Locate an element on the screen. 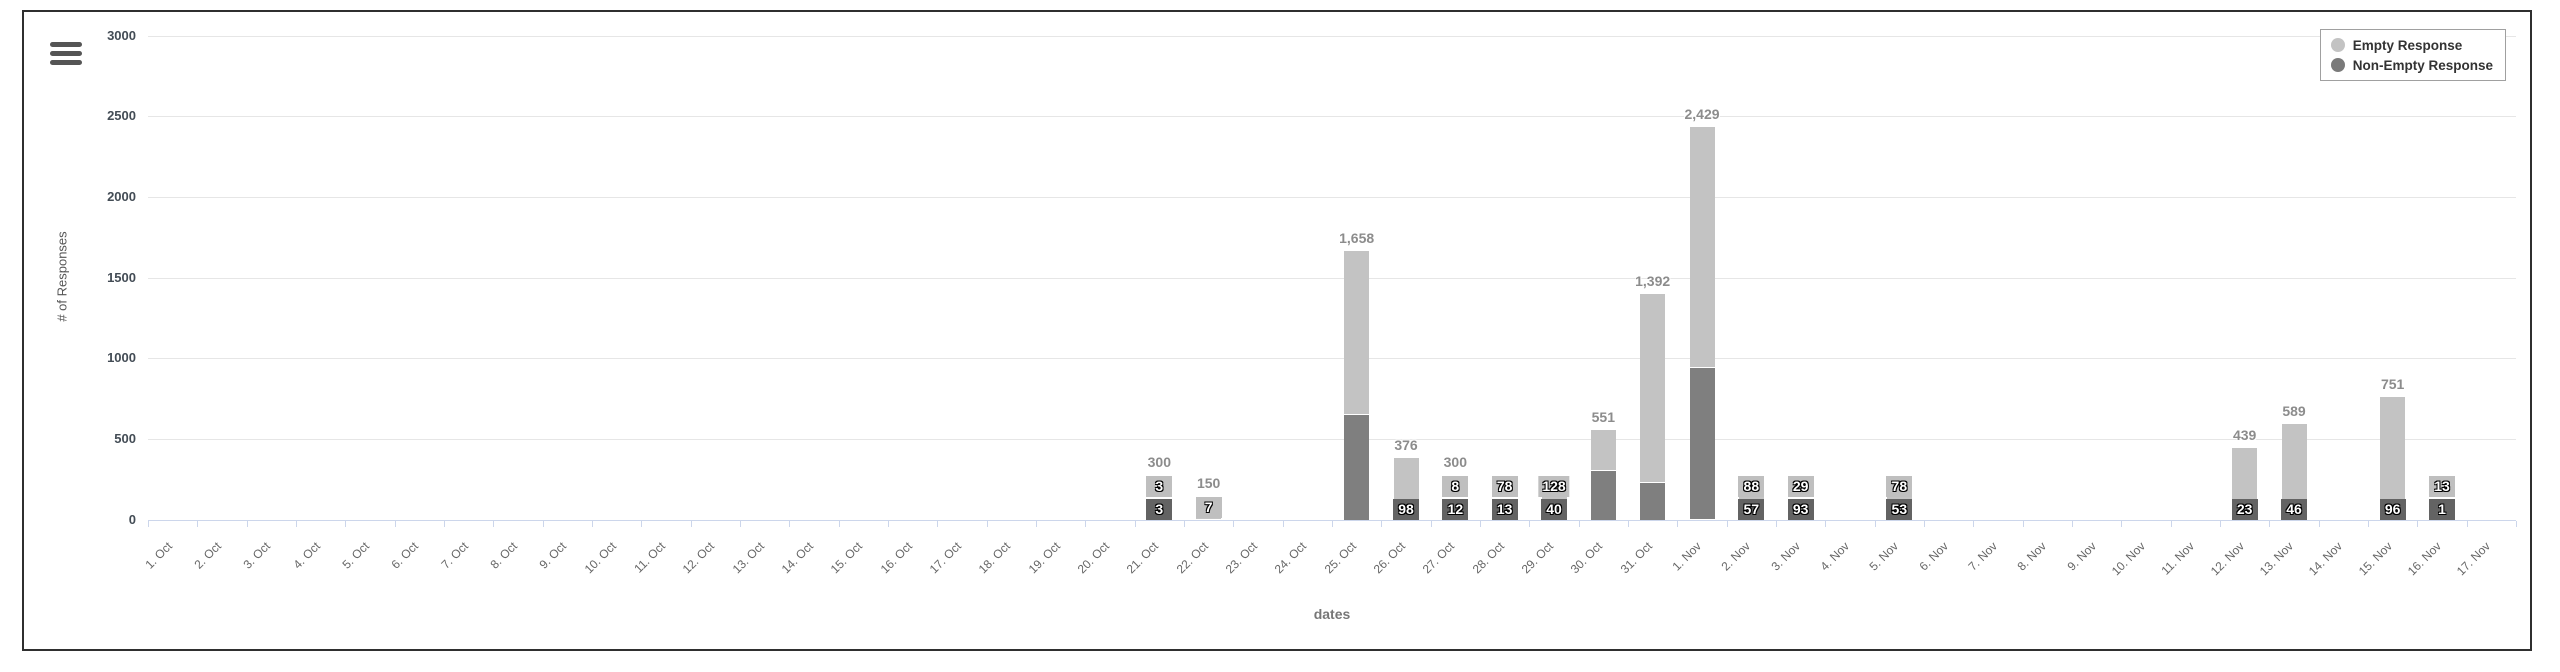 The image size is (2560, 672). value-label-box-empty: 7 is located at coordinates (1208, 507).